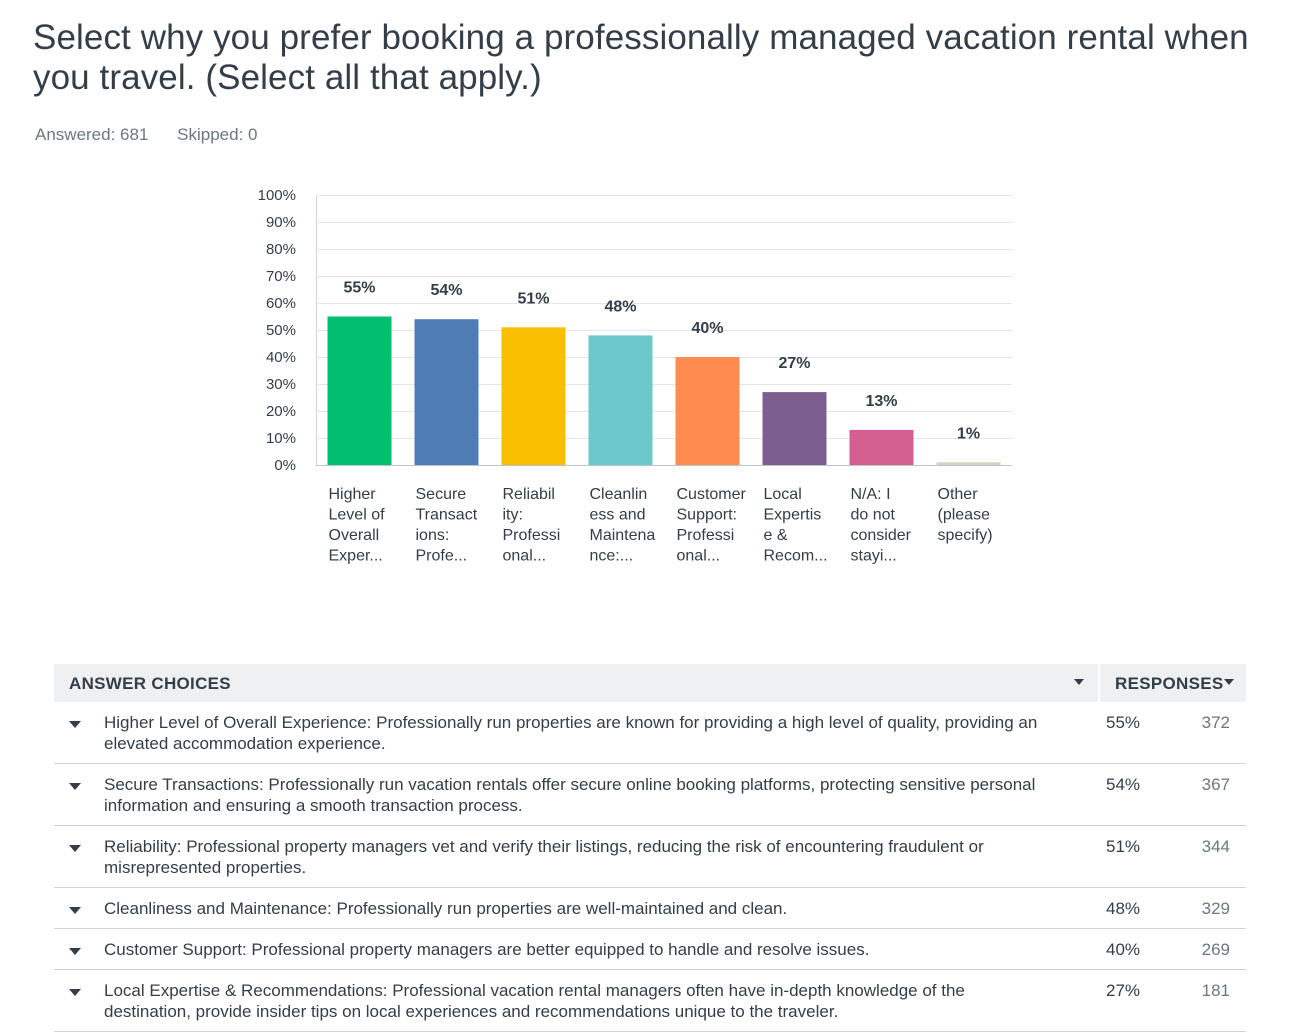 The image size is (1296, 1036). What do you see at coordinates (1169, 683) in the screenshot?
I see `responses-header-label: RESPONSES` at bounding box center [1169, 683].